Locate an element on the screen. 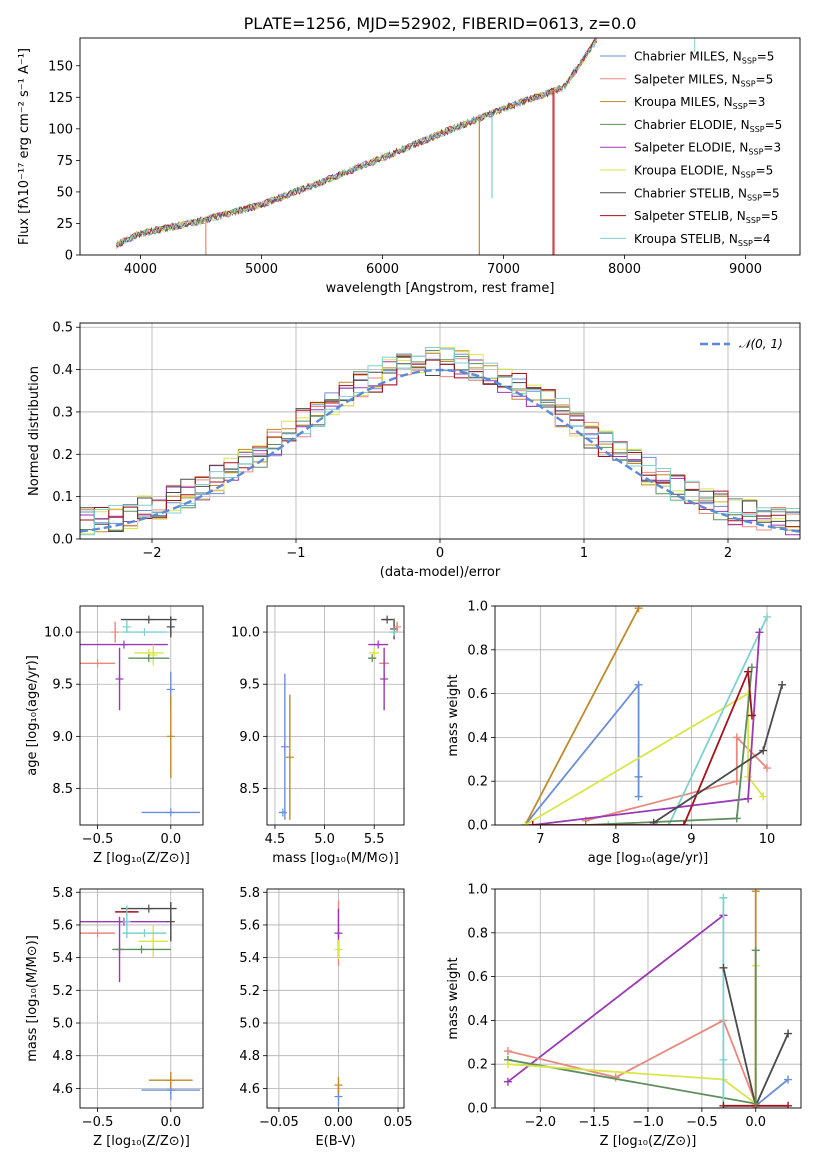 Image resolution: width=819 pixels, height=1170 pixels. y-tick-label: 0.1 is located at coordinates (62, 497).